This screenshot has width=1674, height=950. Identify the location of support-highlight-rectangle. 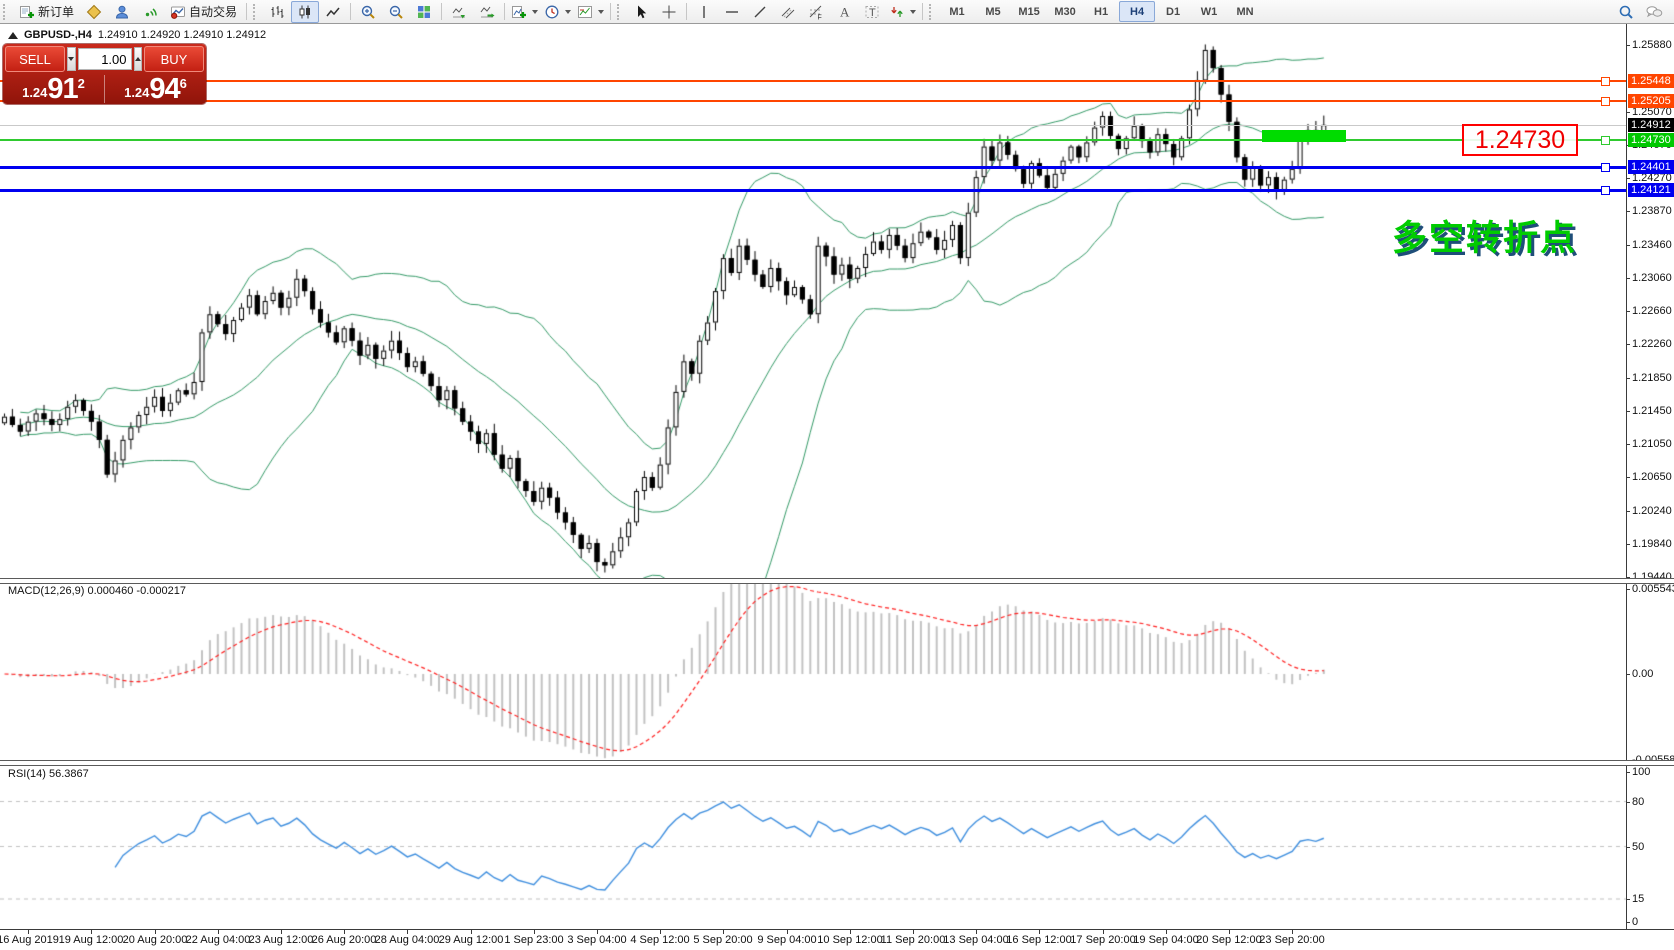
(1304, 136).